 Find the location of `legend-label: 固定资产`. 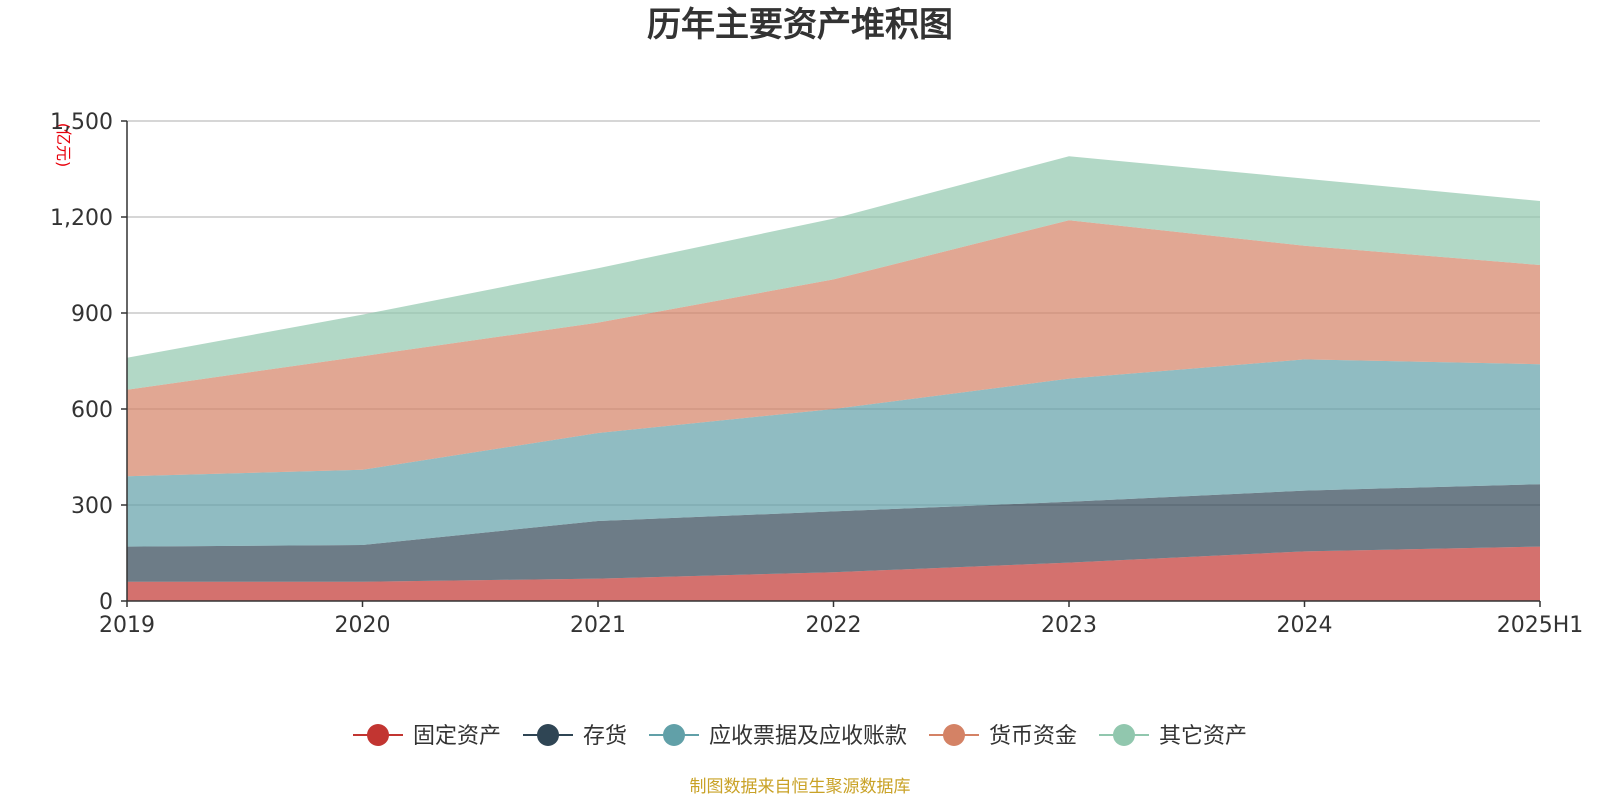

legend-label: 固定资产 is located at coordinates (457, 736).